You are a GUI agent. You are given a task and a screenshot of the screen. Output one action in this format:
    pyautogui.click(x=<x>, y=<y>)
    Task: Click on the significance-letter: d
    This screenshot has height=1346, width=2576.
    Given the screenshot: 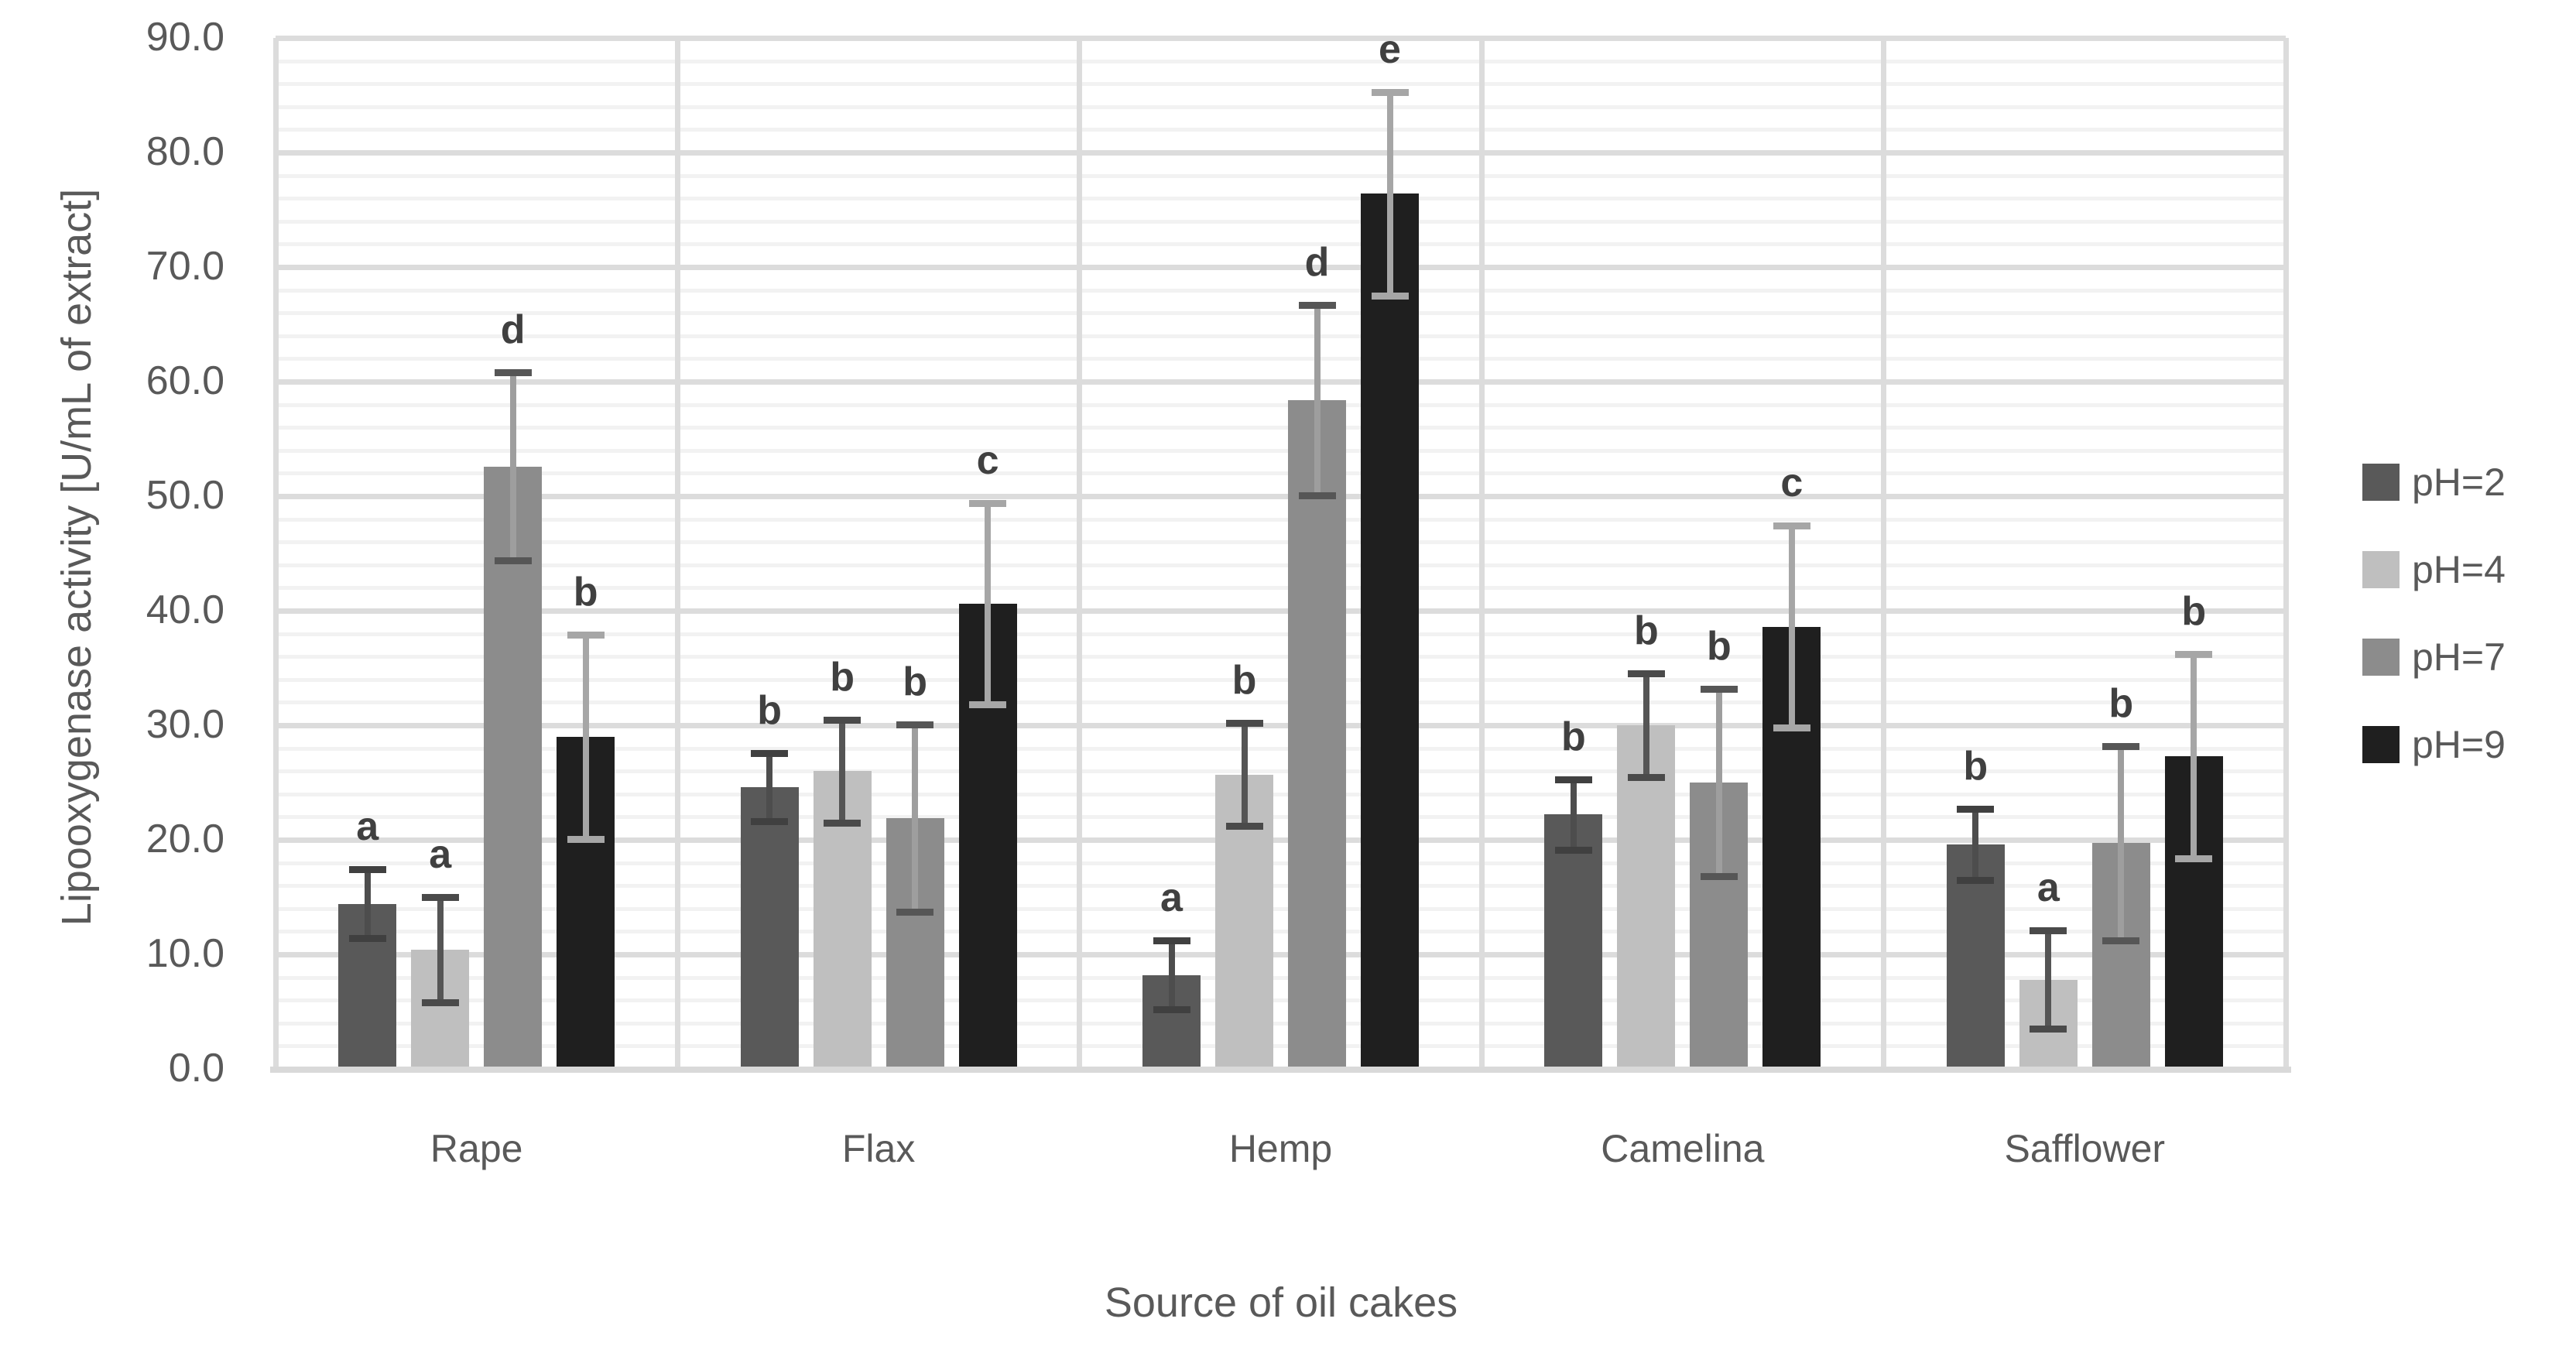 What is the action you would take?
    pyautogui.click(x=513, y=330)
    